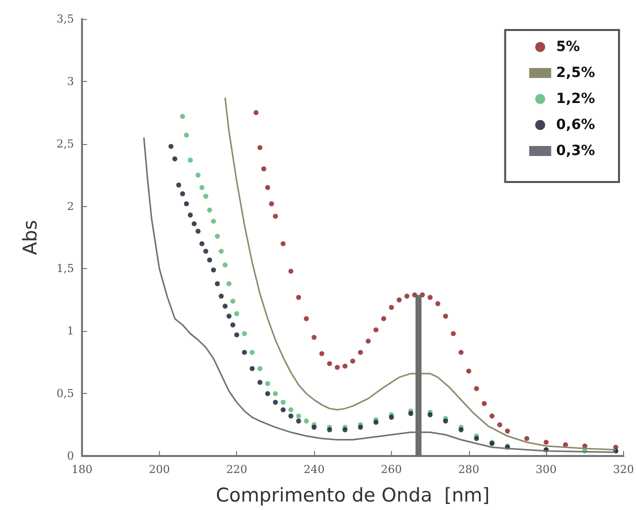 The width and height of the screenshot is (637, 510). I want to click on x-tick-label: 260, so click(391, 469).